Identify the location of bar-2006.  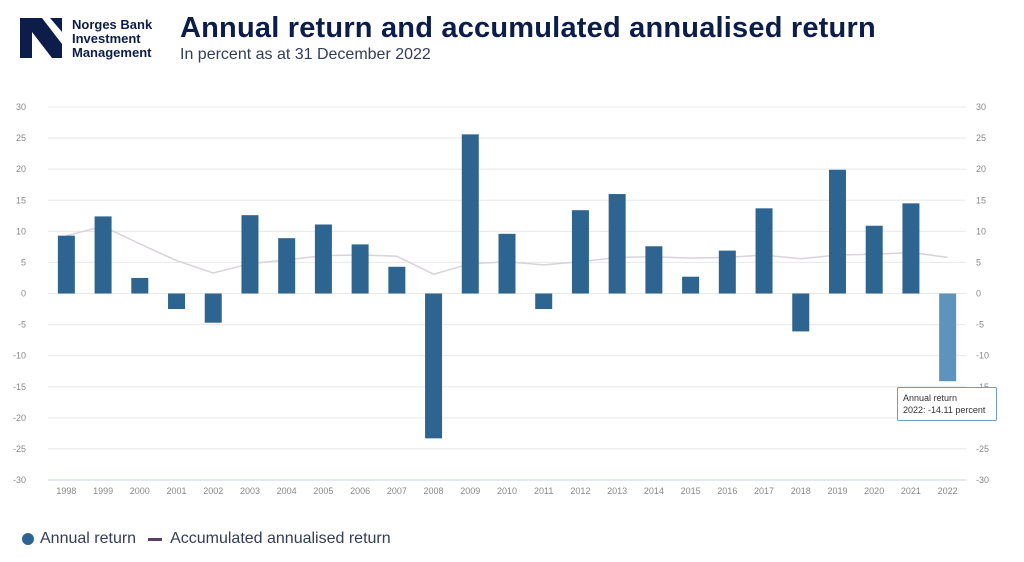
(360, 269).